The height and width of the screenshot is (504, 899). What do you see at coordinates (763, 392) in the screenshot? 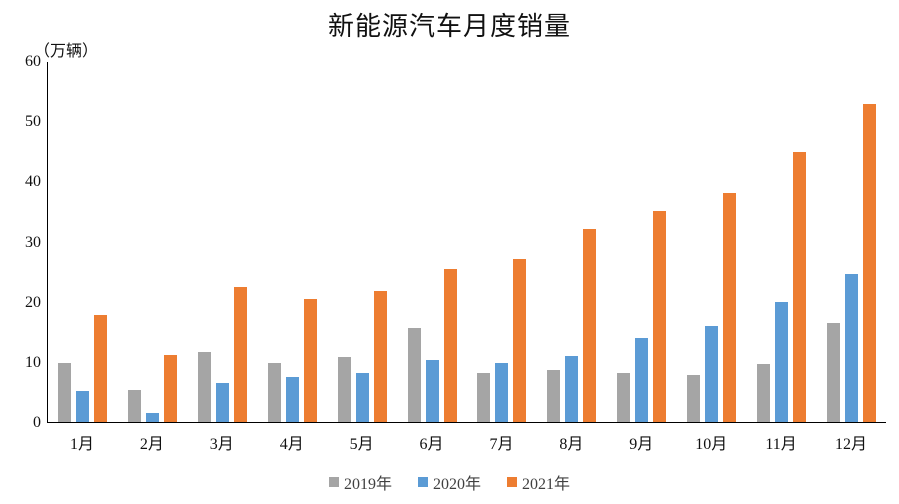
I see `bar-2019年-11月` at bounding box center [763, 392].